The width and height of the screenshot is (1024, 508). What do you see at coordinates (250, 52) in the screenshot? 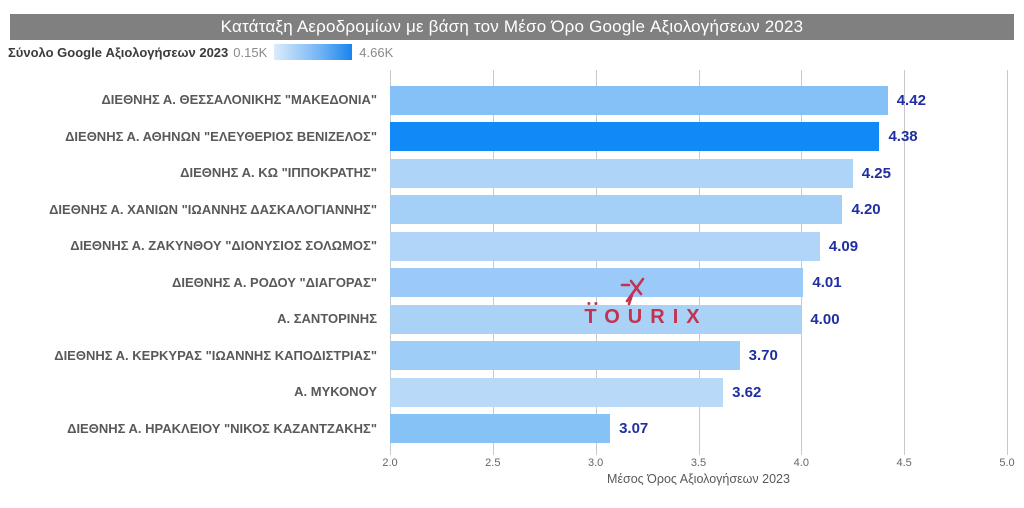
I see `legend-min-value: 0.15K` at bounding box center [250, 52].